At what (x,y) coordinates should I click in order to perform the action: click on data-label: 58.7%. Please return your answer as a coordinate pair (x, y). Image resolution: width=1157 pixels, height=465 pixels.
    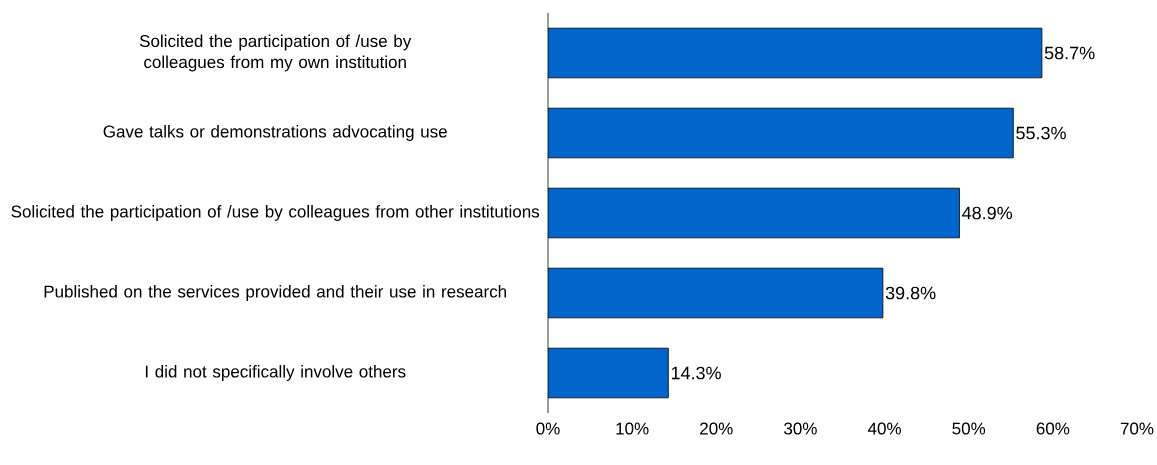
    Looking at the image, I should click on (1069, 53).